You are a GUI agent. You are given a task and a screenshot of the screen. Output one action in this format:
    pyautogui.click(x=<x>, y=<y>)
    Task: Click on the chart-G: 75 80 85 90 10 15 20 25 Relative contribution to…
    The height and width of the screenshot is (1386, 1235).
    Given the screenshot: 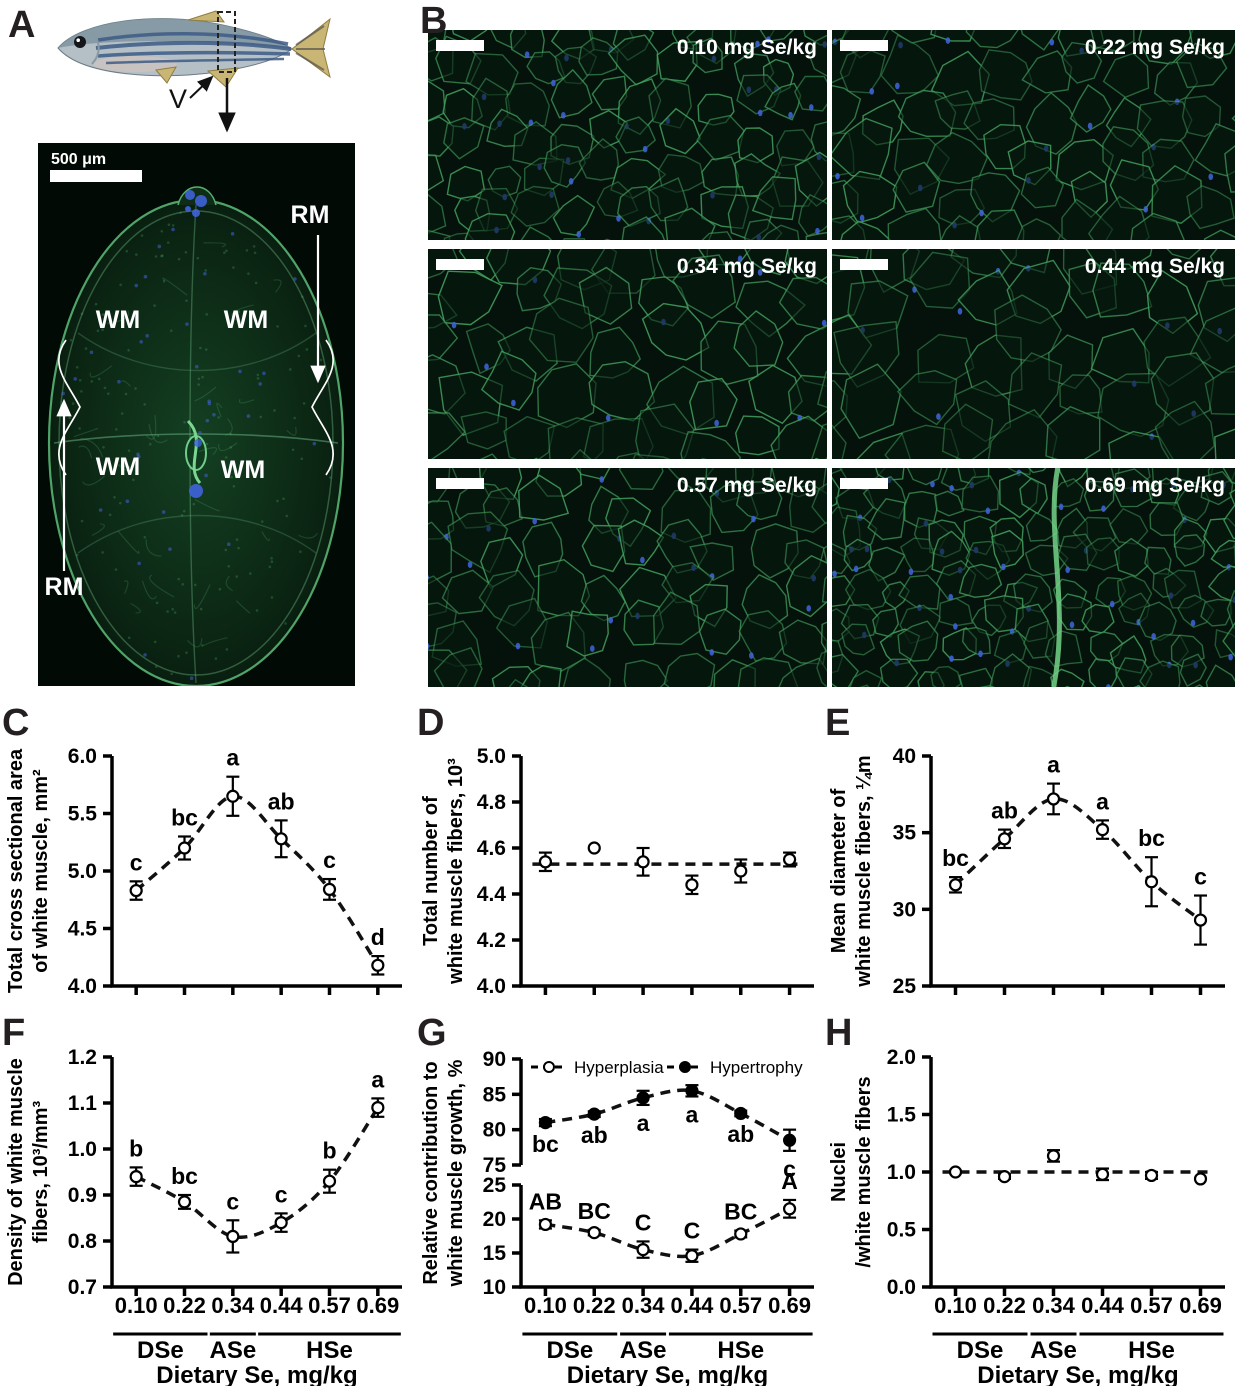 What is the action you would take?
    pyautogui.click(x=620, y=1200)
    